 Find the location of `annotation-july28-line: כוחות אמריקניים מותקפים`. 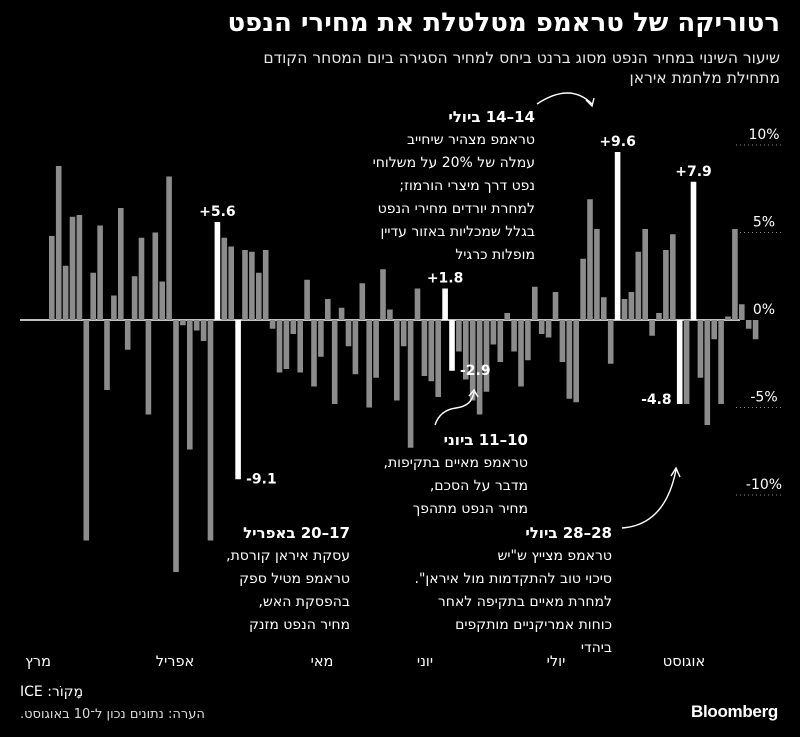

annotation-july28-line: כוחות אמריקניים מותקפים is located at coordinates (533, 625).